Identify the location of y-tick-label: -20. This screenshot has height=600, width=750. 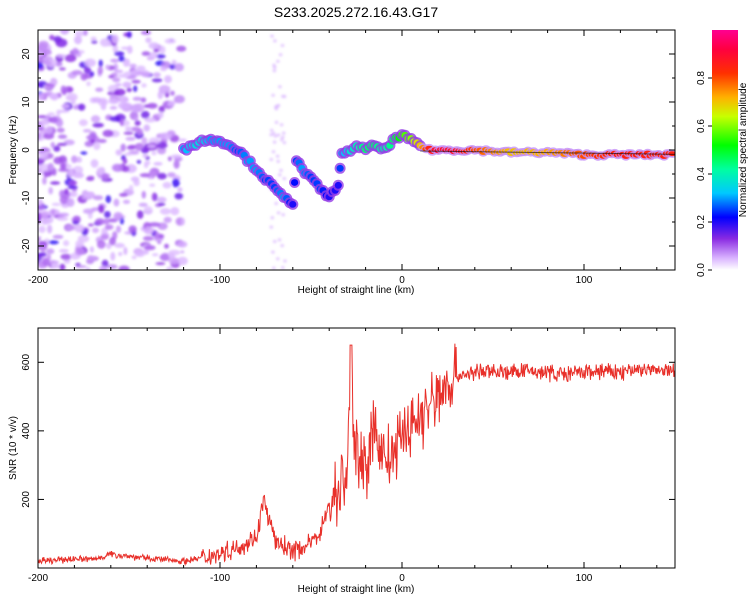
(26, 245).